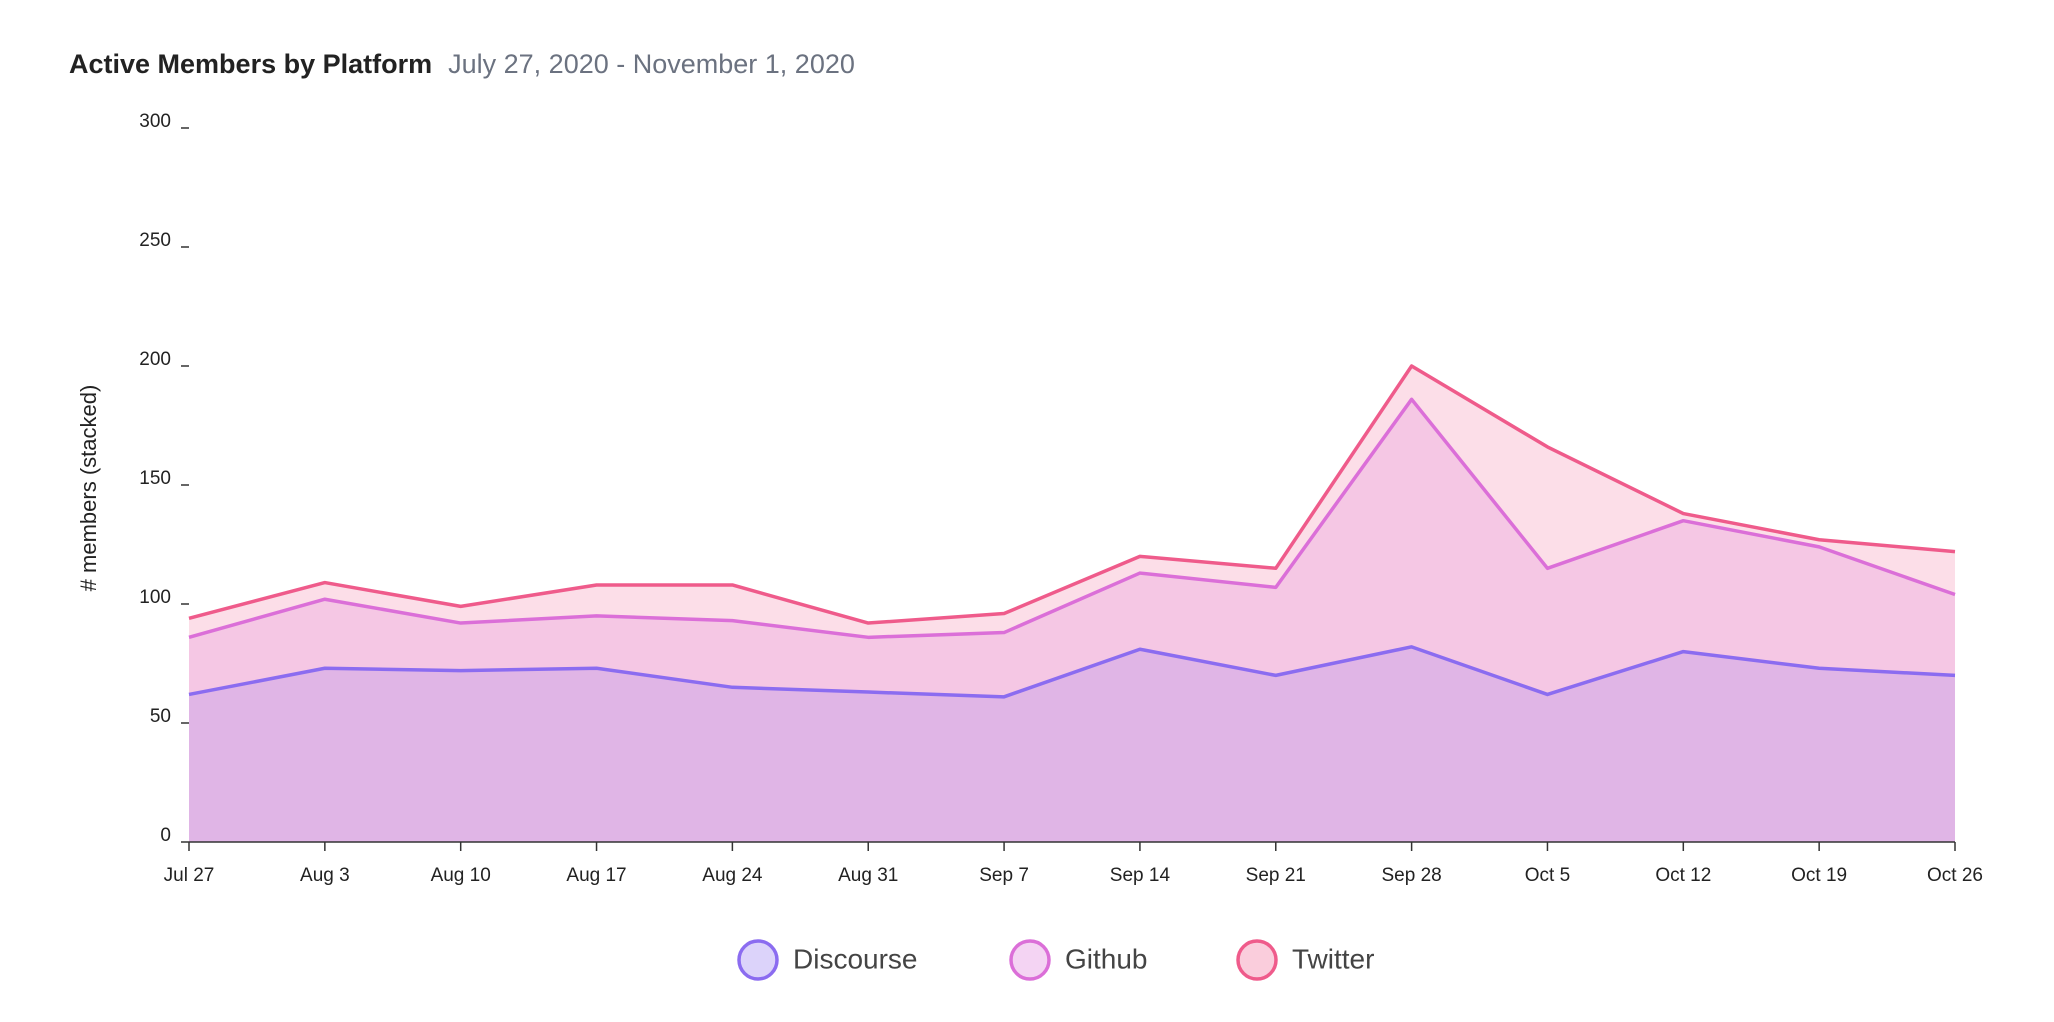 Image resolution: width=2054 pixels, height=1022 pixels. What do you see at coordinates (855, 958) in the screenshot?
I see `legend-label: Discourse` at bounding box center [855, 958].